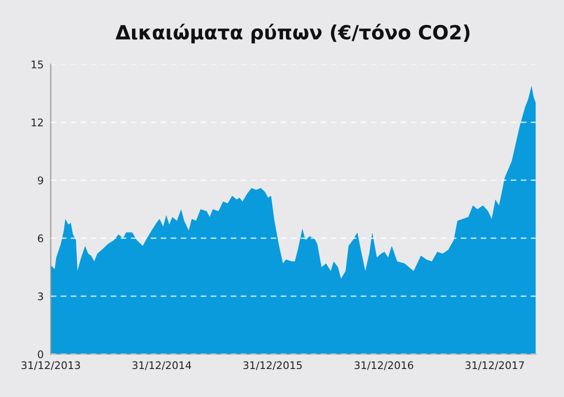  I want to click on y-tick-label: 15, so click(37, 64).